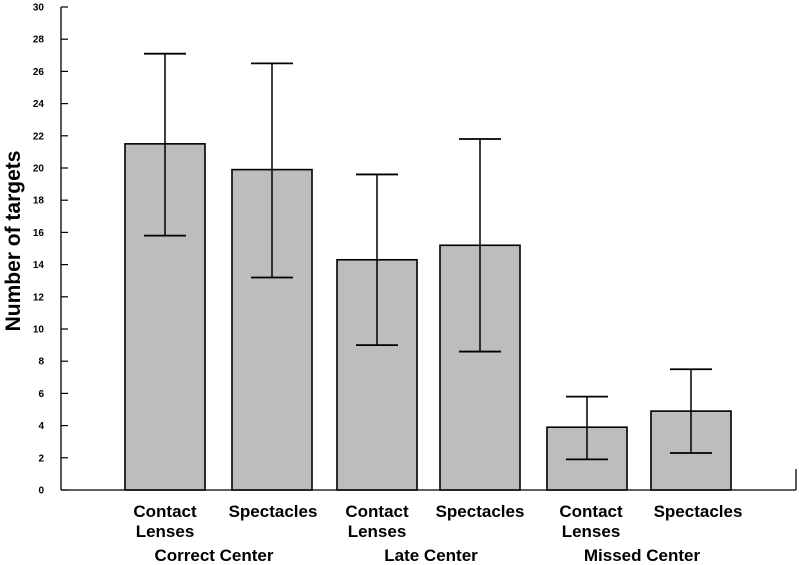 The width and height of the screenshot is (799, 565). What do you see at coordinates (39, 297) in the screenshot?
I see `y-tick-label: 12` at bounding box center [39, 297].